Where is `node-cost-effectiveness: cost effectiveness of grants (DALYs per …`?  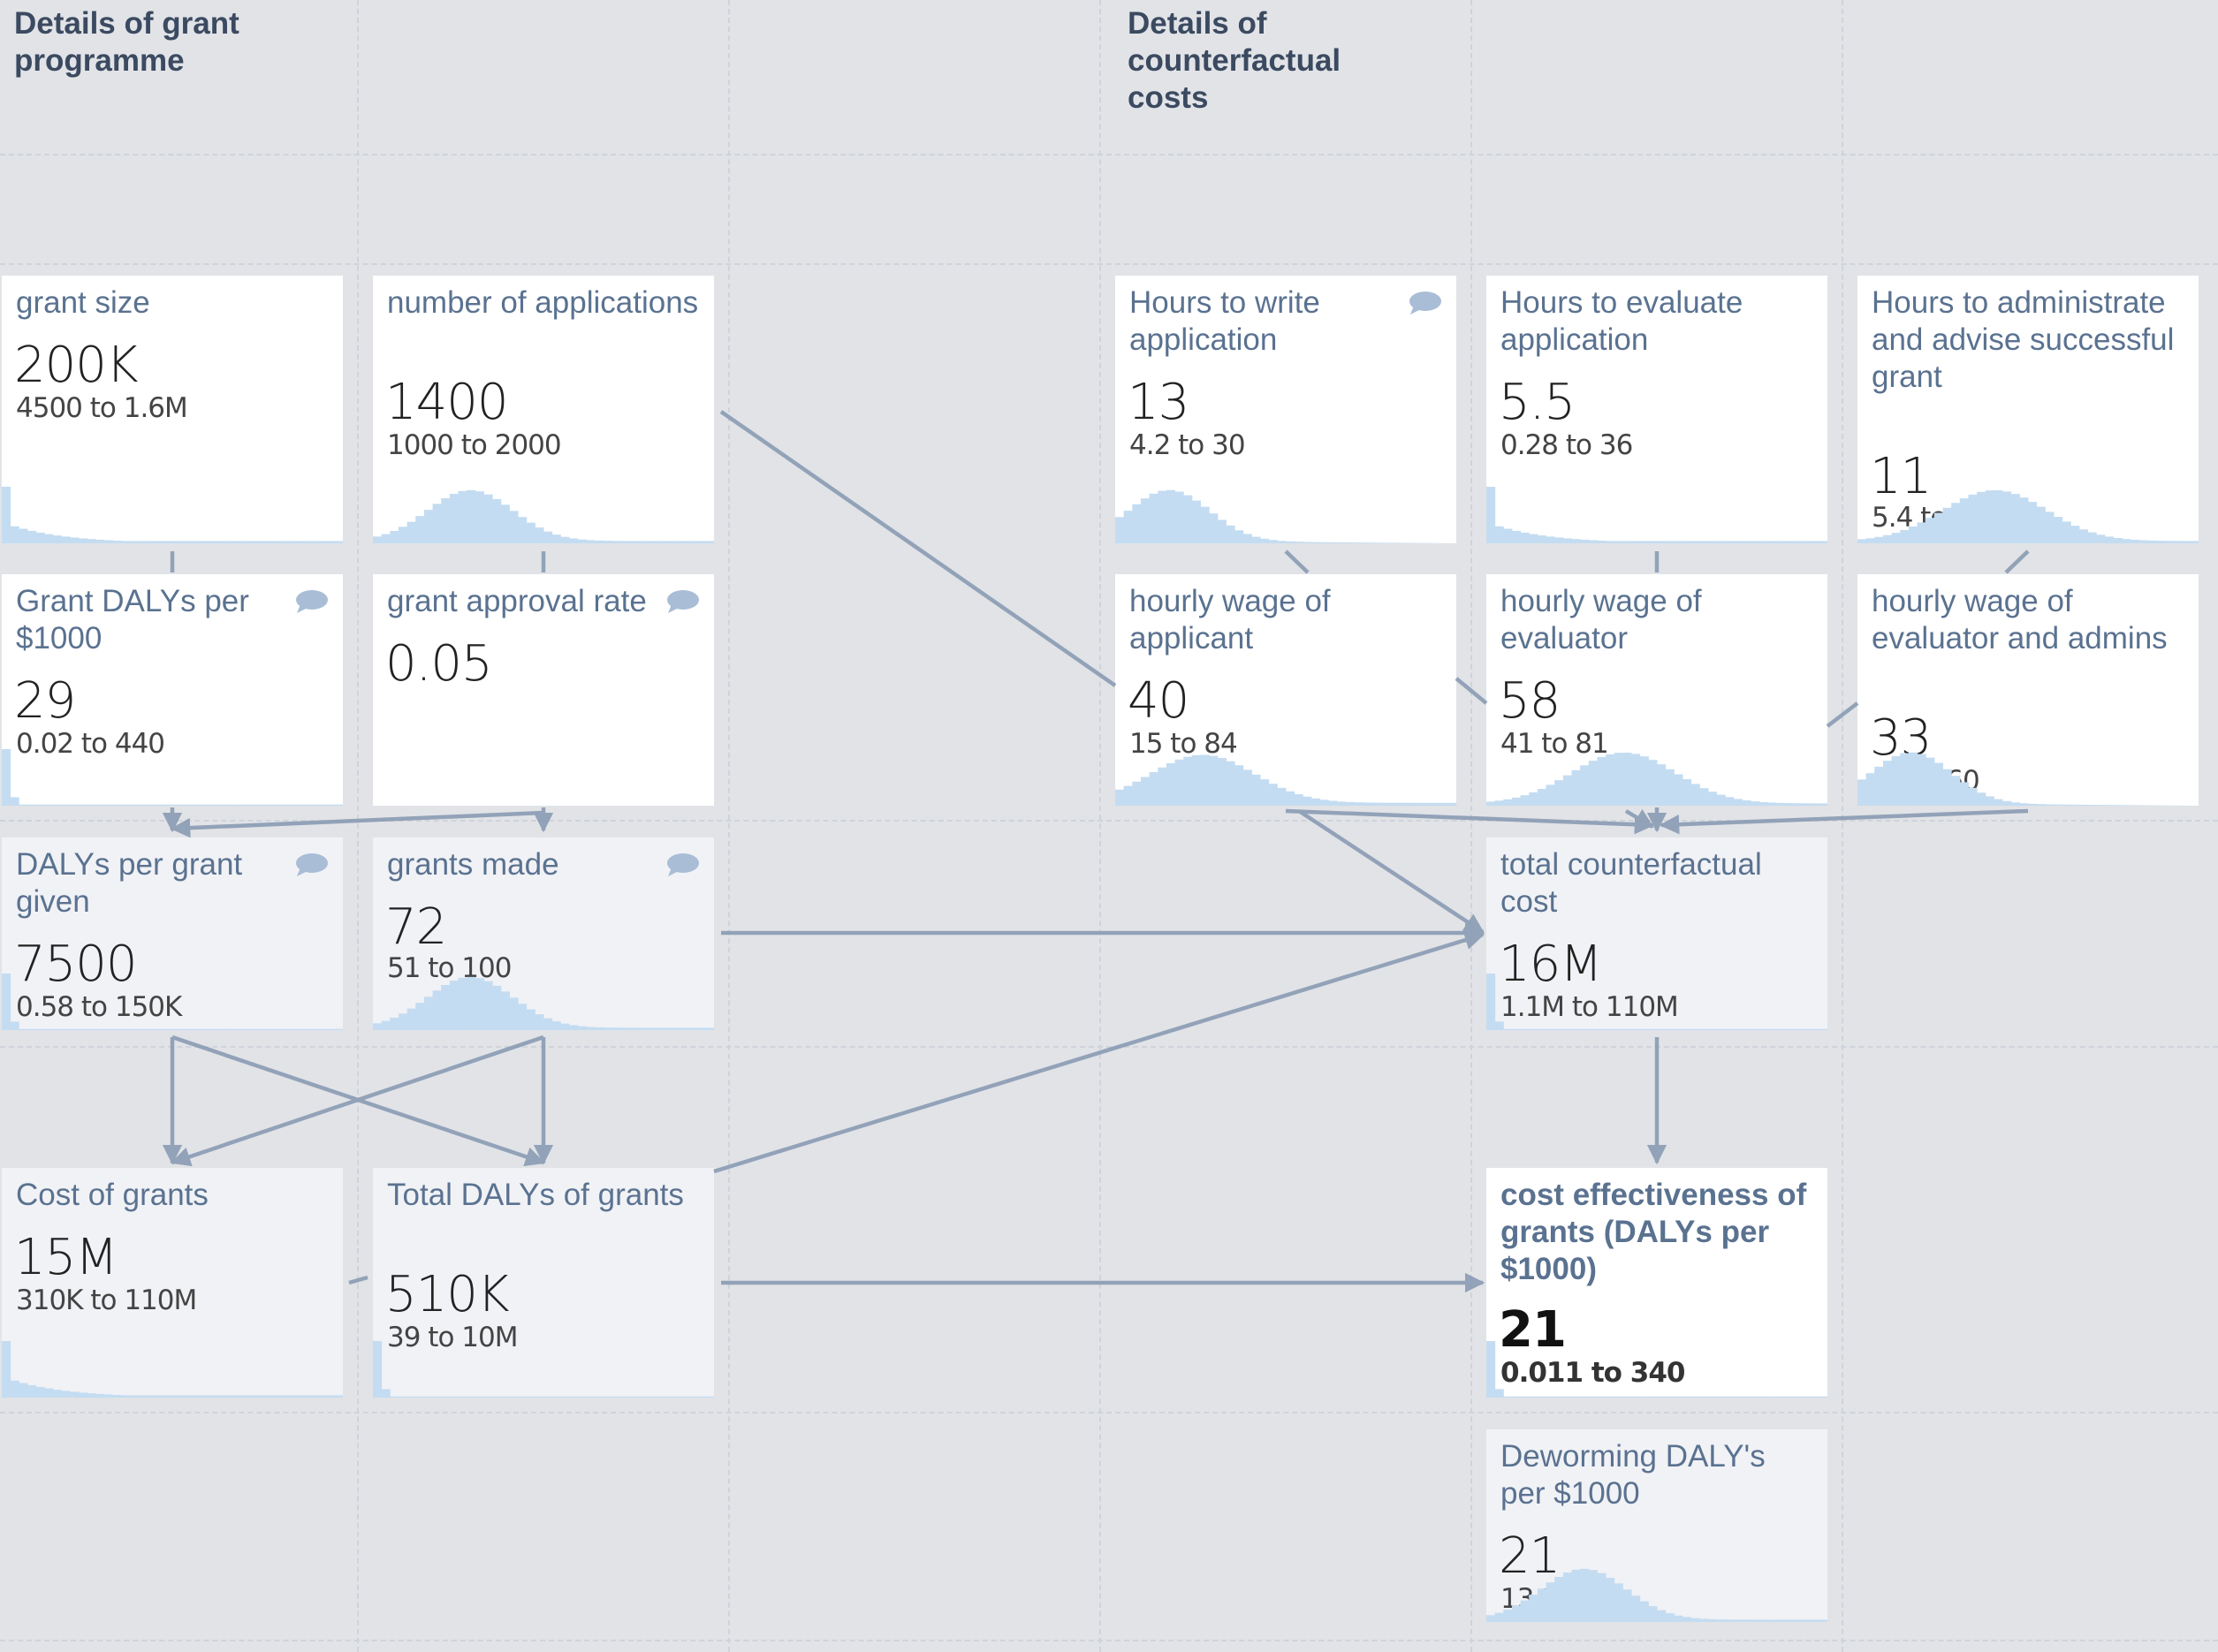 node-cost-effectiveness: cost effectiveness of grants (DALYs per … is located at coordinates (1656, 1283).